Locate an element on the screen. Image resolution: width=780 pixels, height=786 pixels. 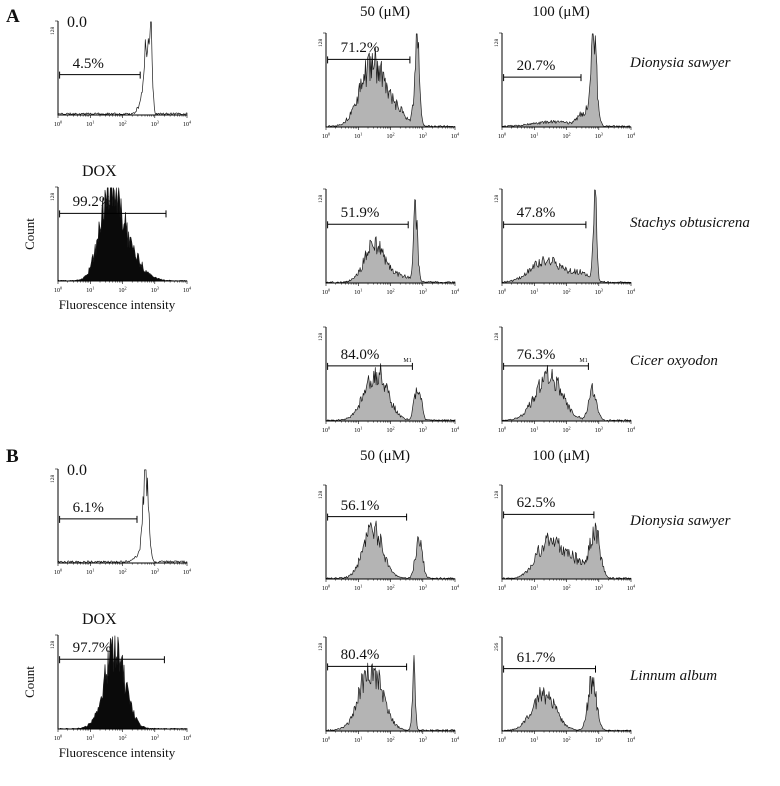
histogram-b-dionysia-100: 128 100 101 102 103 104 62.5% is located at coordinates (561, 537).